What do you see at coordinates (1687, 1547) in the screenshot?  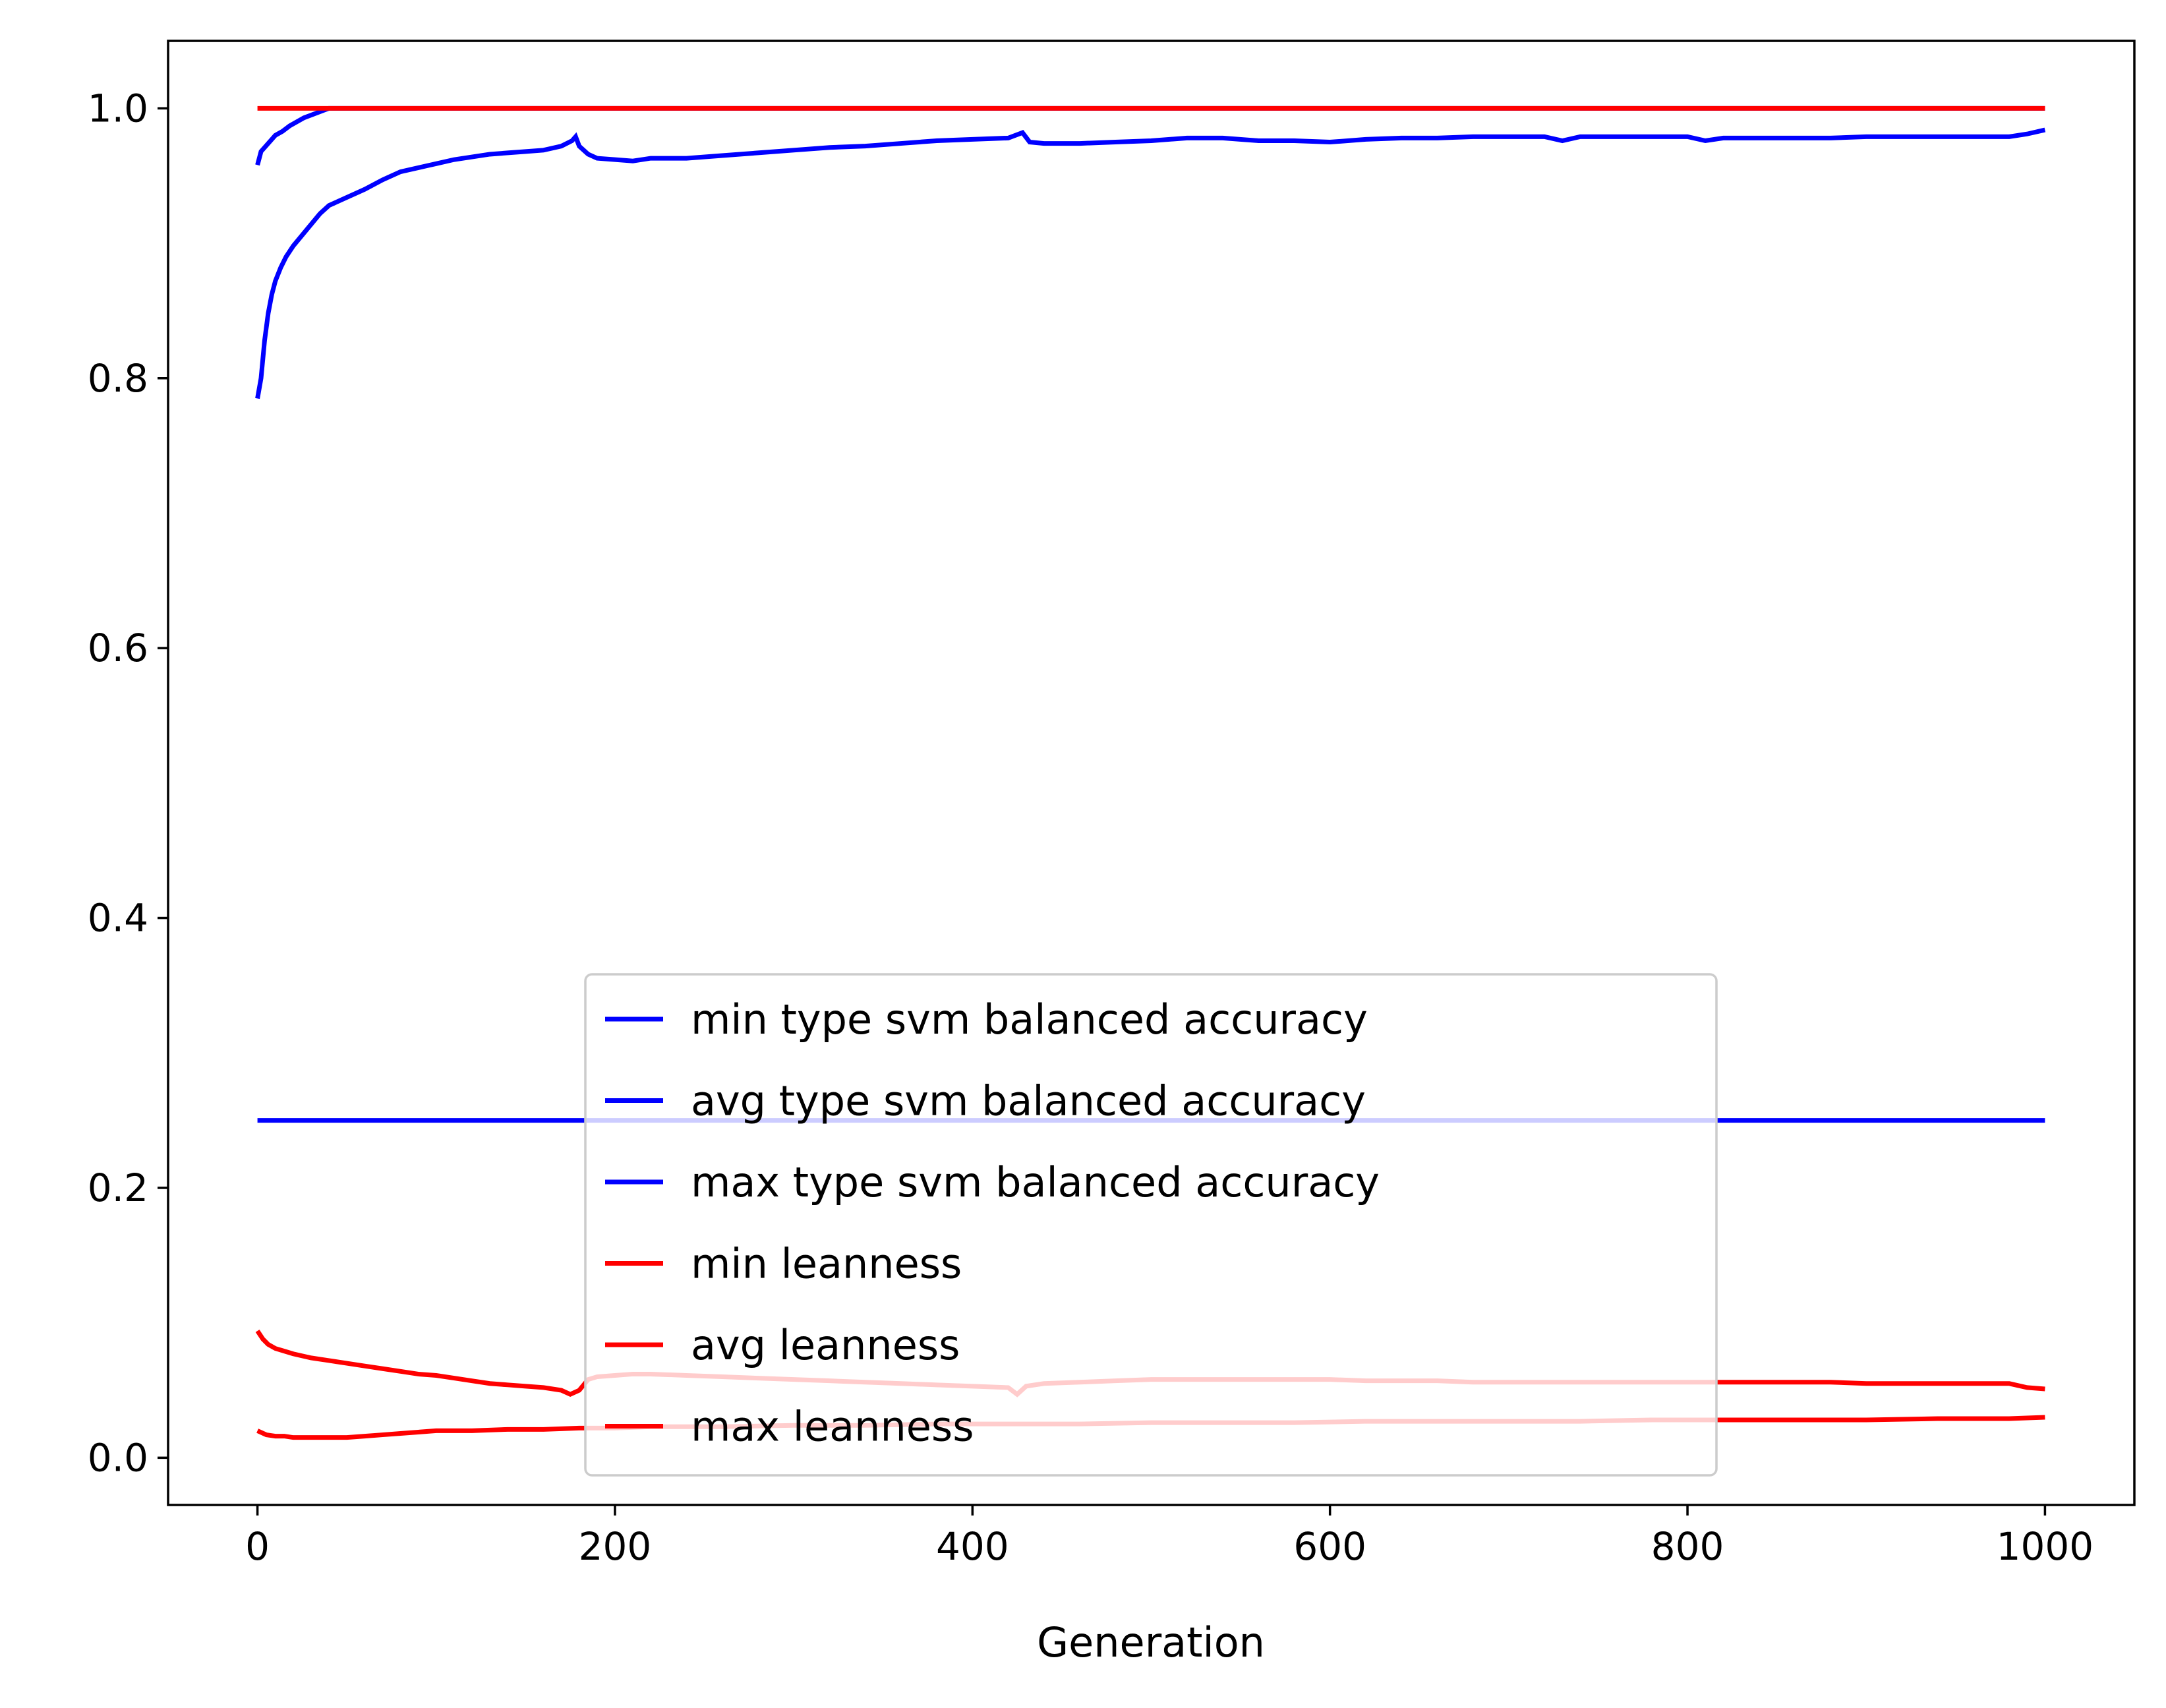 I see `x-tick-label: 800` at bounding box center [1687, 1547].